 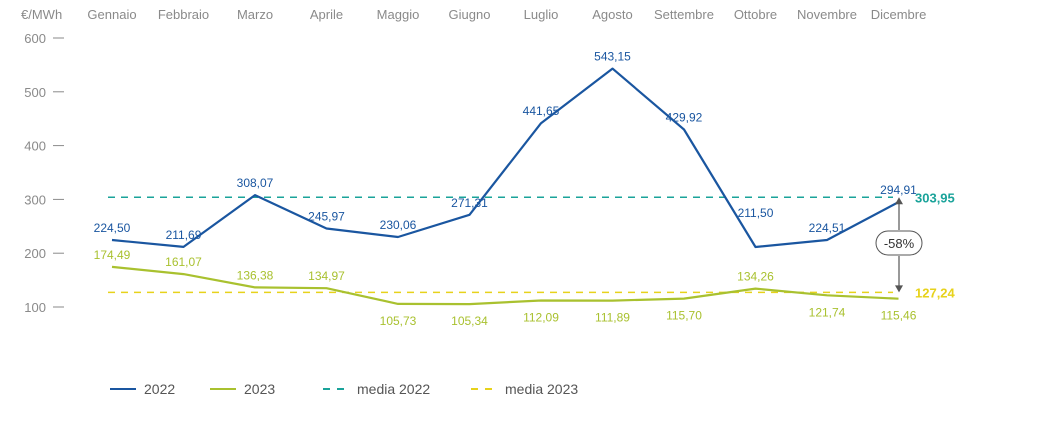 What do you see at coordinates (469, 321) in the screenshot?
I see `data-label: 105,34` at bounding box center [469, 321].